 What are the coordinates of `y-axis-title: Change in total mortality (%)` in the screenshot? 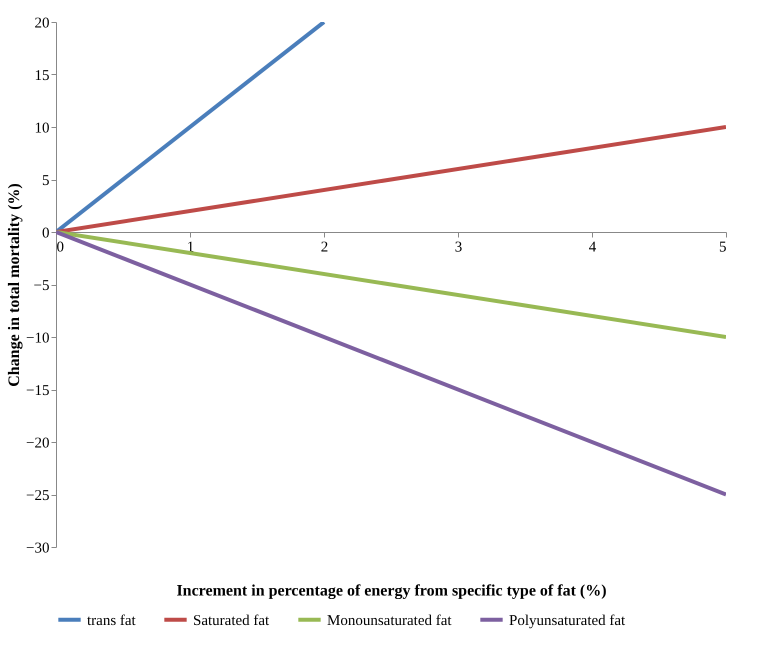 It's located at (15, 285).